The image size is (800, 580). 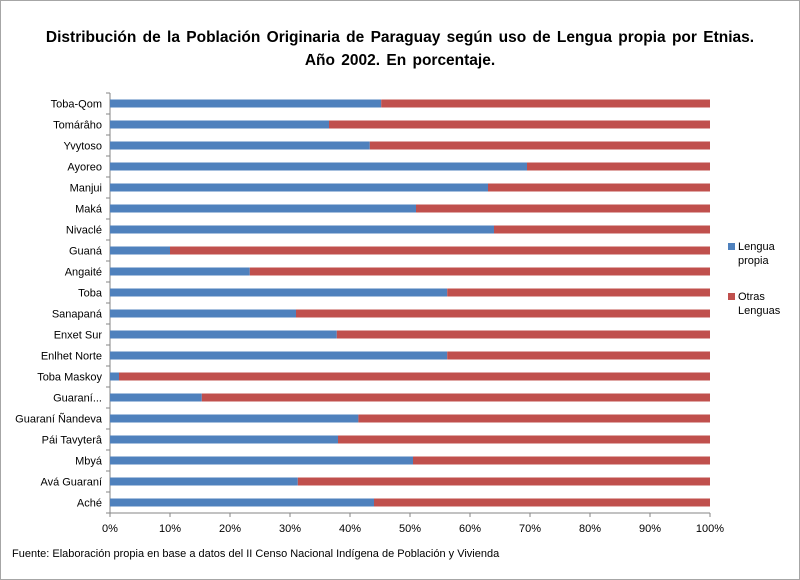 What do you see at coordinates (71, 357) in the screenshot?
I see `category-label: Enlhet Norte` at bounding box center [71, 357].